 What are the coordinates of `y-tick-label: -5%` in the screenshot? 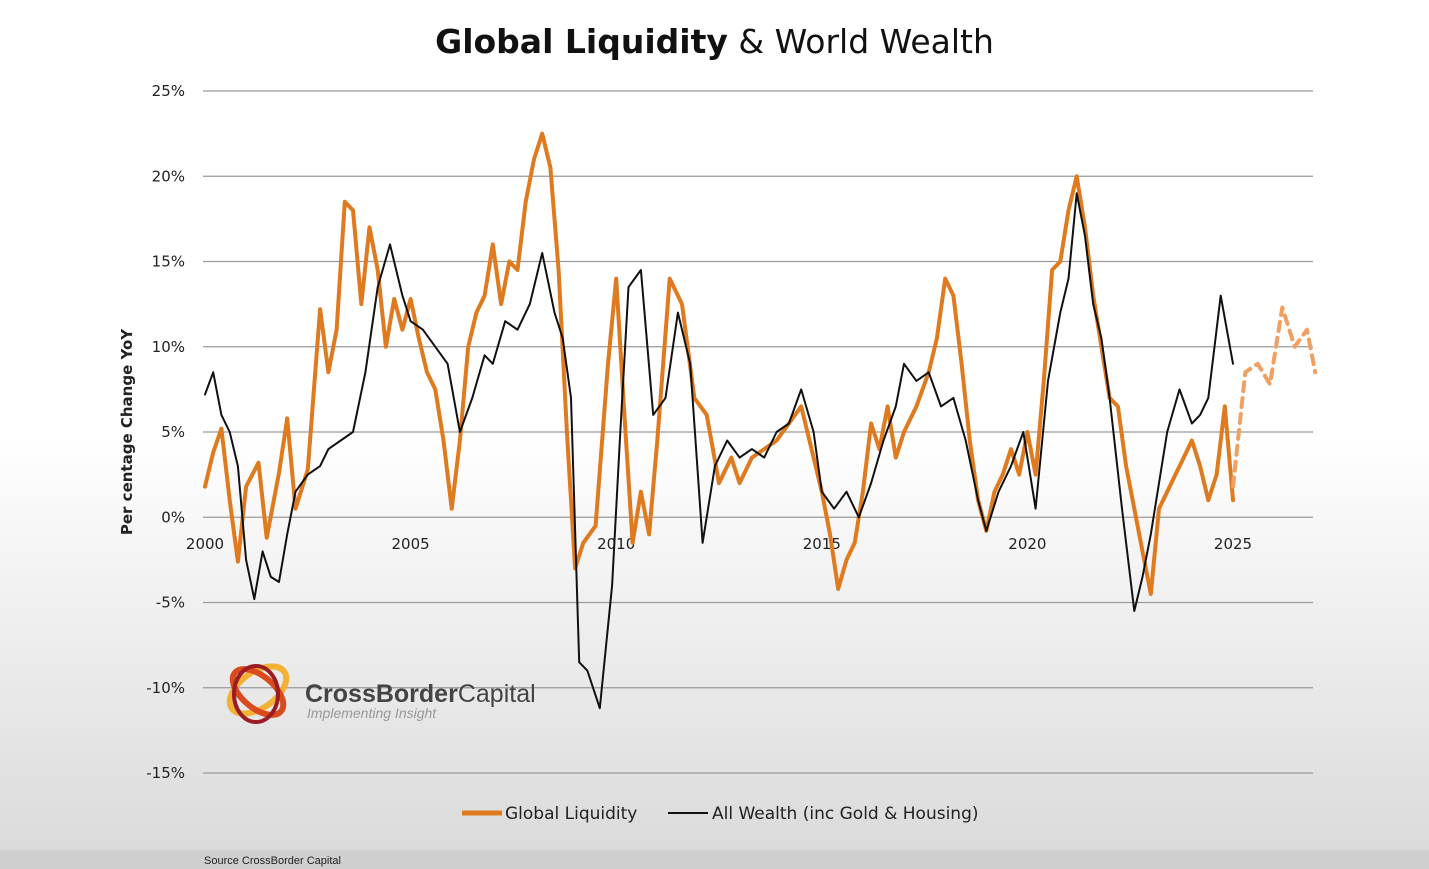 It's located at (170, 603).